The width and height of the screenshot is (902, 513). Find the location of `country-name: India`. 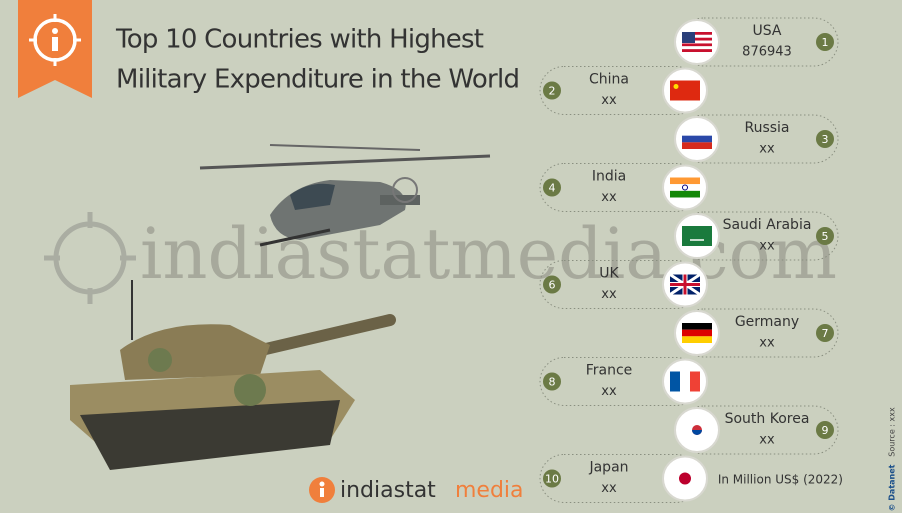

country-name: India is located at coordinates (609, 177).